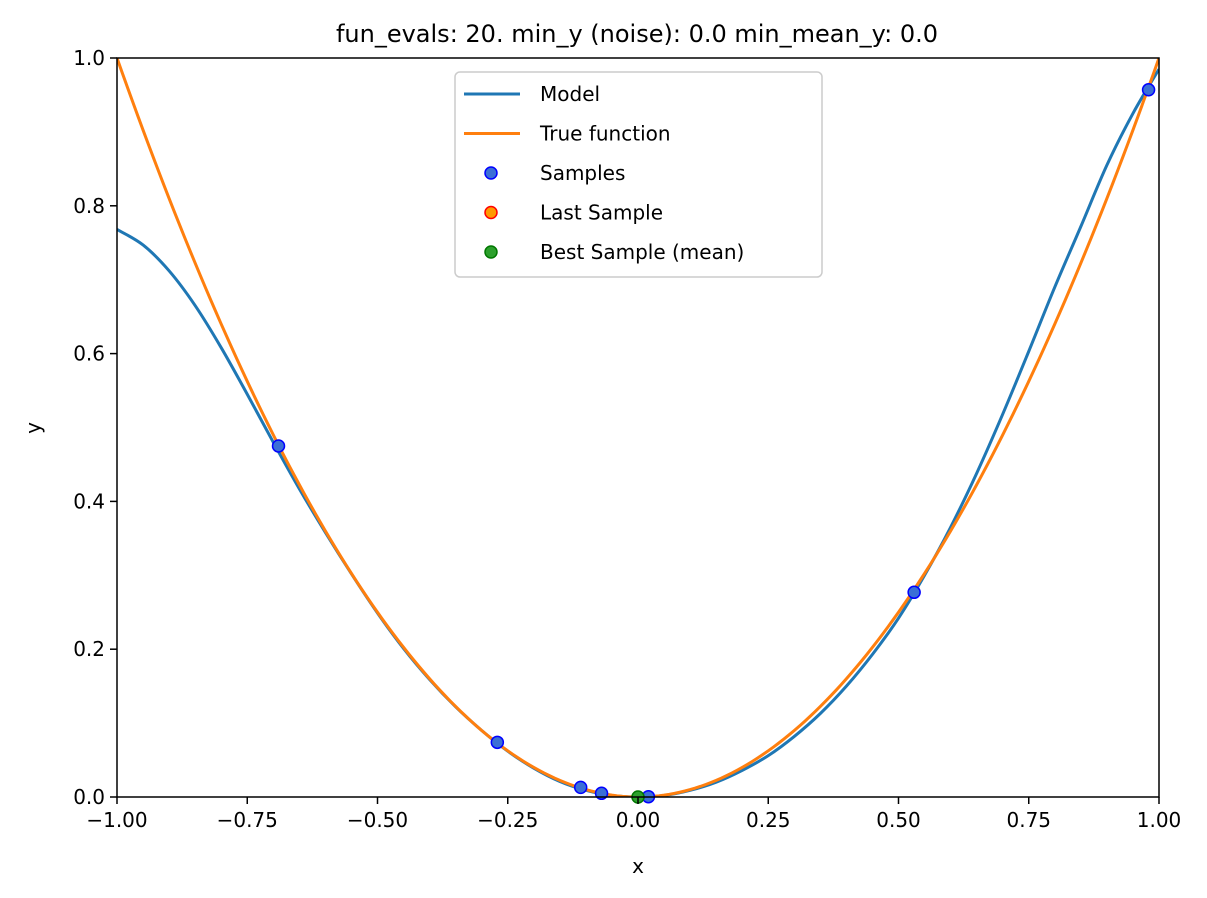  I want to click on y-tick-label: 0.4, so click(89, 501).